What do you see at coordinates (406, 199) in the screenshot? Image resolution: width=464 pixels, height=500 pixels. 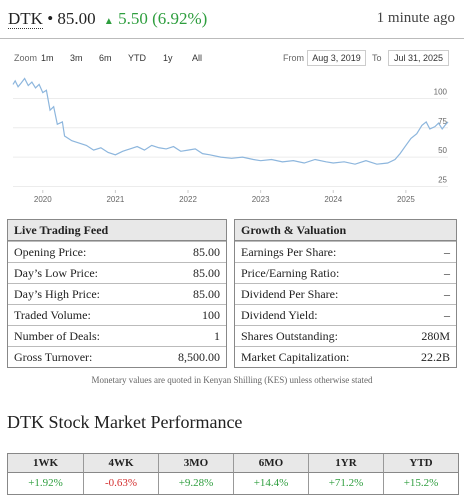 I see `x-tick-label: 2025` at bounding box center [406, 199].